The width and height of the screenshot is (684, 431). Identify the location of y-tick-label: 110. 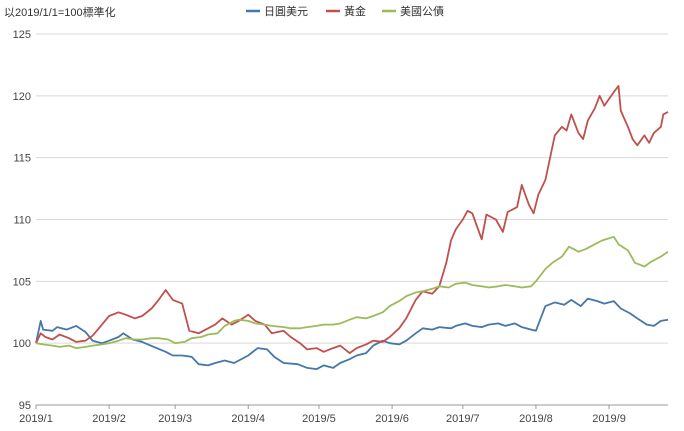
(22, 221).